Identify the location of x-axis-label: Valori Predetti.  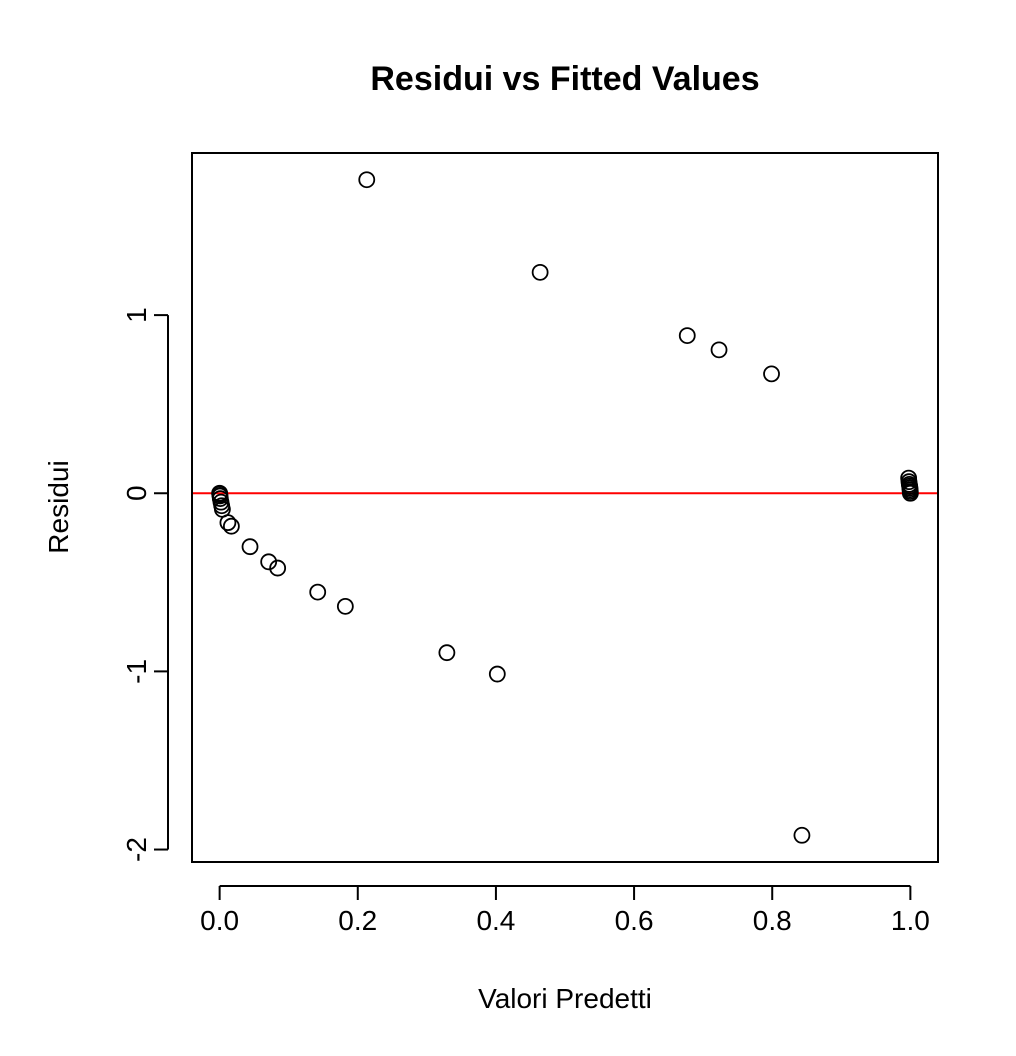
(565, 998).